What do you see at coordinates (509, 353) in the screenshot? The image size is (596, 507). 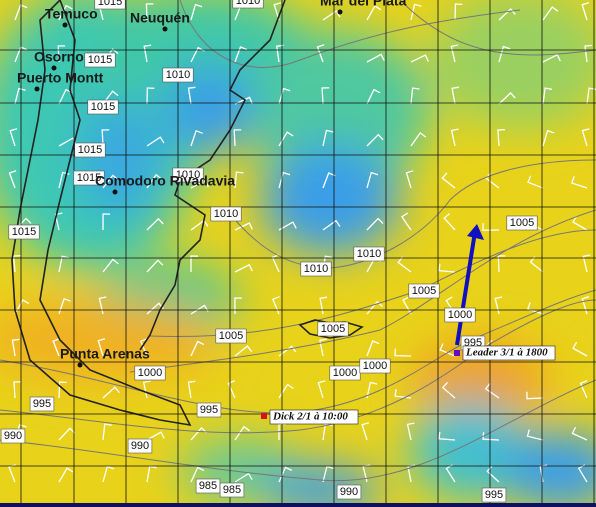 I see `annotation-box` at bounding box center [509, 353].